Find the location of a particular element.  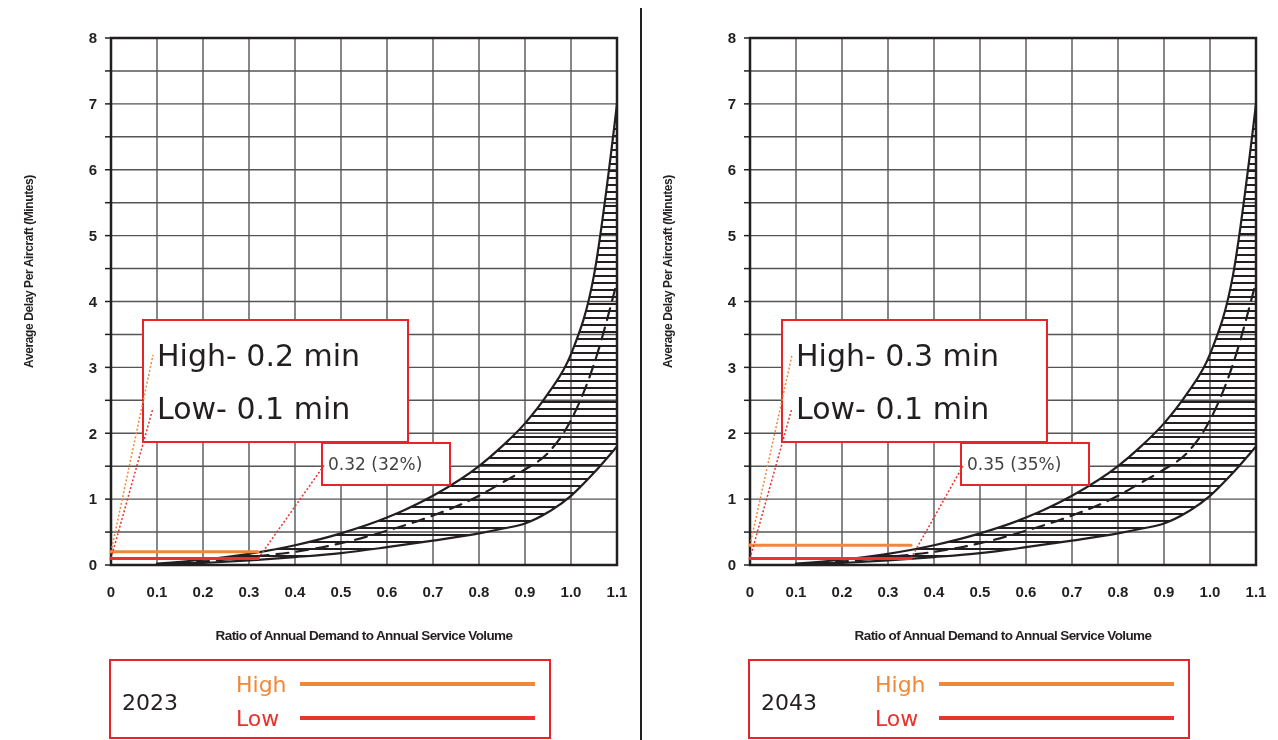

annotation: High- 0.3 min is located at coordinates (898, 355).